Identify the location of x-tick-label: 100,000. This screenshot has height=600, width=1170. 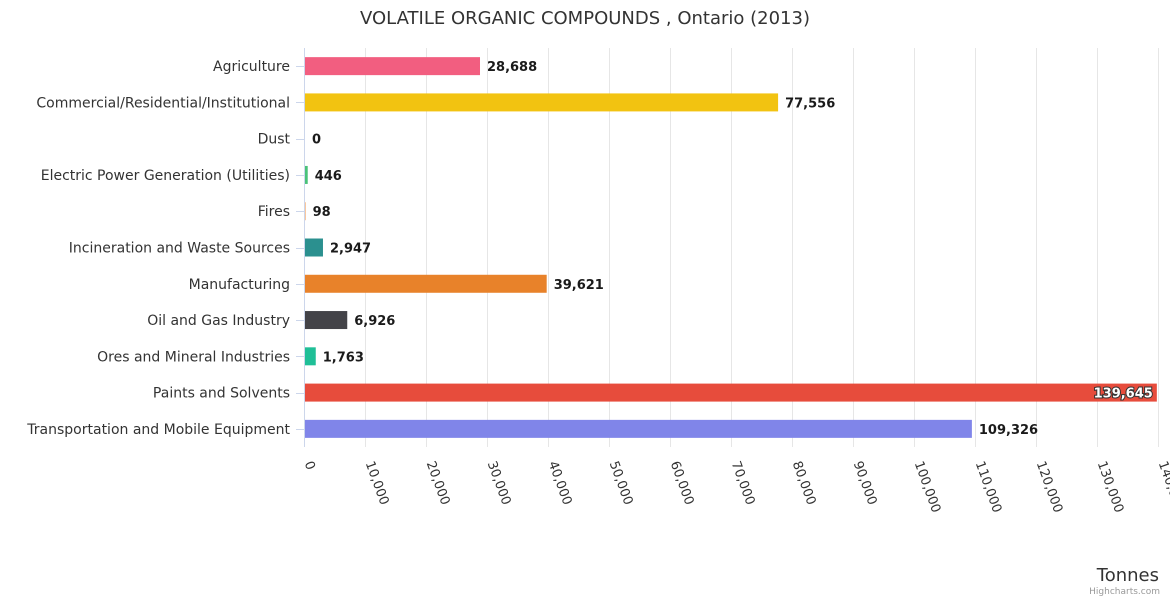
(927, 487).